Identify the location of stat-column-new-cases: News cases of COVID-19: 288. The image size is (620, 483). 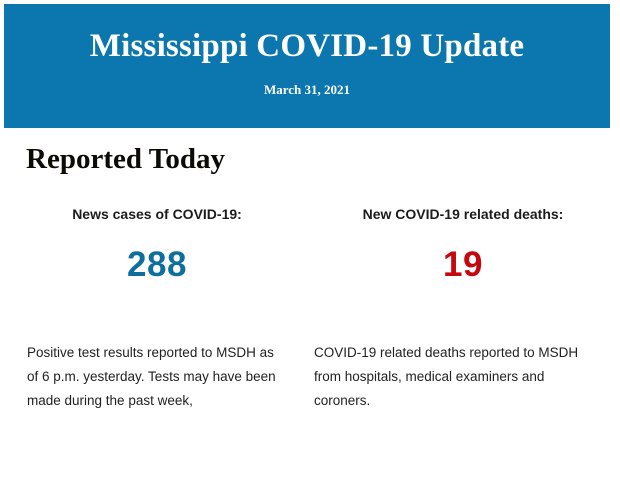
(157, 245).